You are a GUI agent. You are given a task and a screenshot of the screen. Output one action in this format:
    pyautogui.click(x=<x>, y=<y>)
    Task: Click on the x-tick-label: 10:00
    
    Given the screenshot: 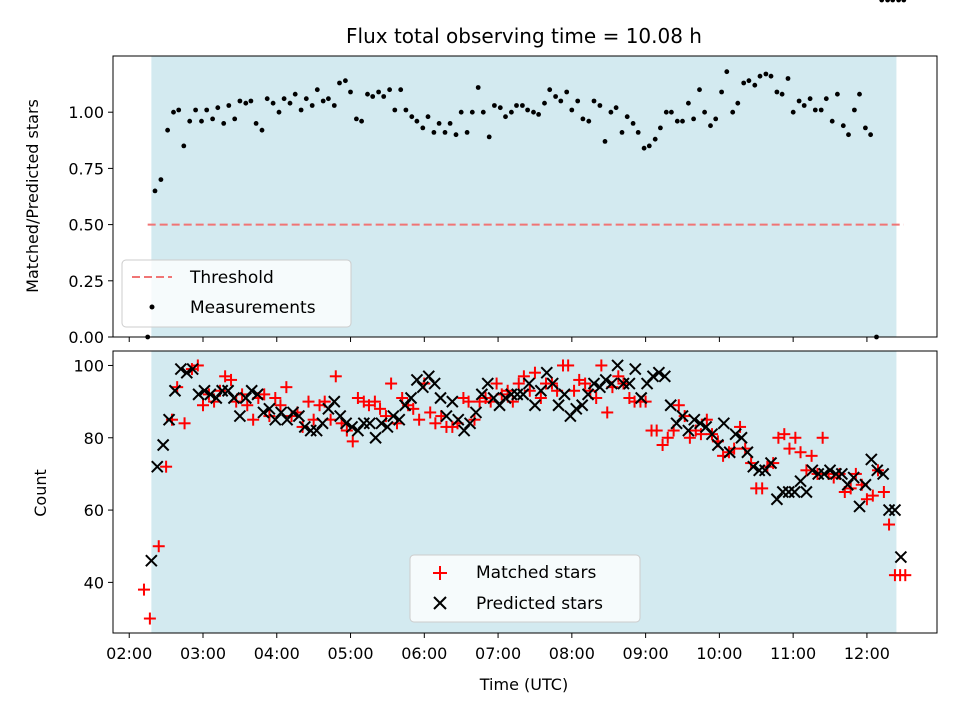 What is the action you would take?
    pyautogui.click(x=719, y=653)
    